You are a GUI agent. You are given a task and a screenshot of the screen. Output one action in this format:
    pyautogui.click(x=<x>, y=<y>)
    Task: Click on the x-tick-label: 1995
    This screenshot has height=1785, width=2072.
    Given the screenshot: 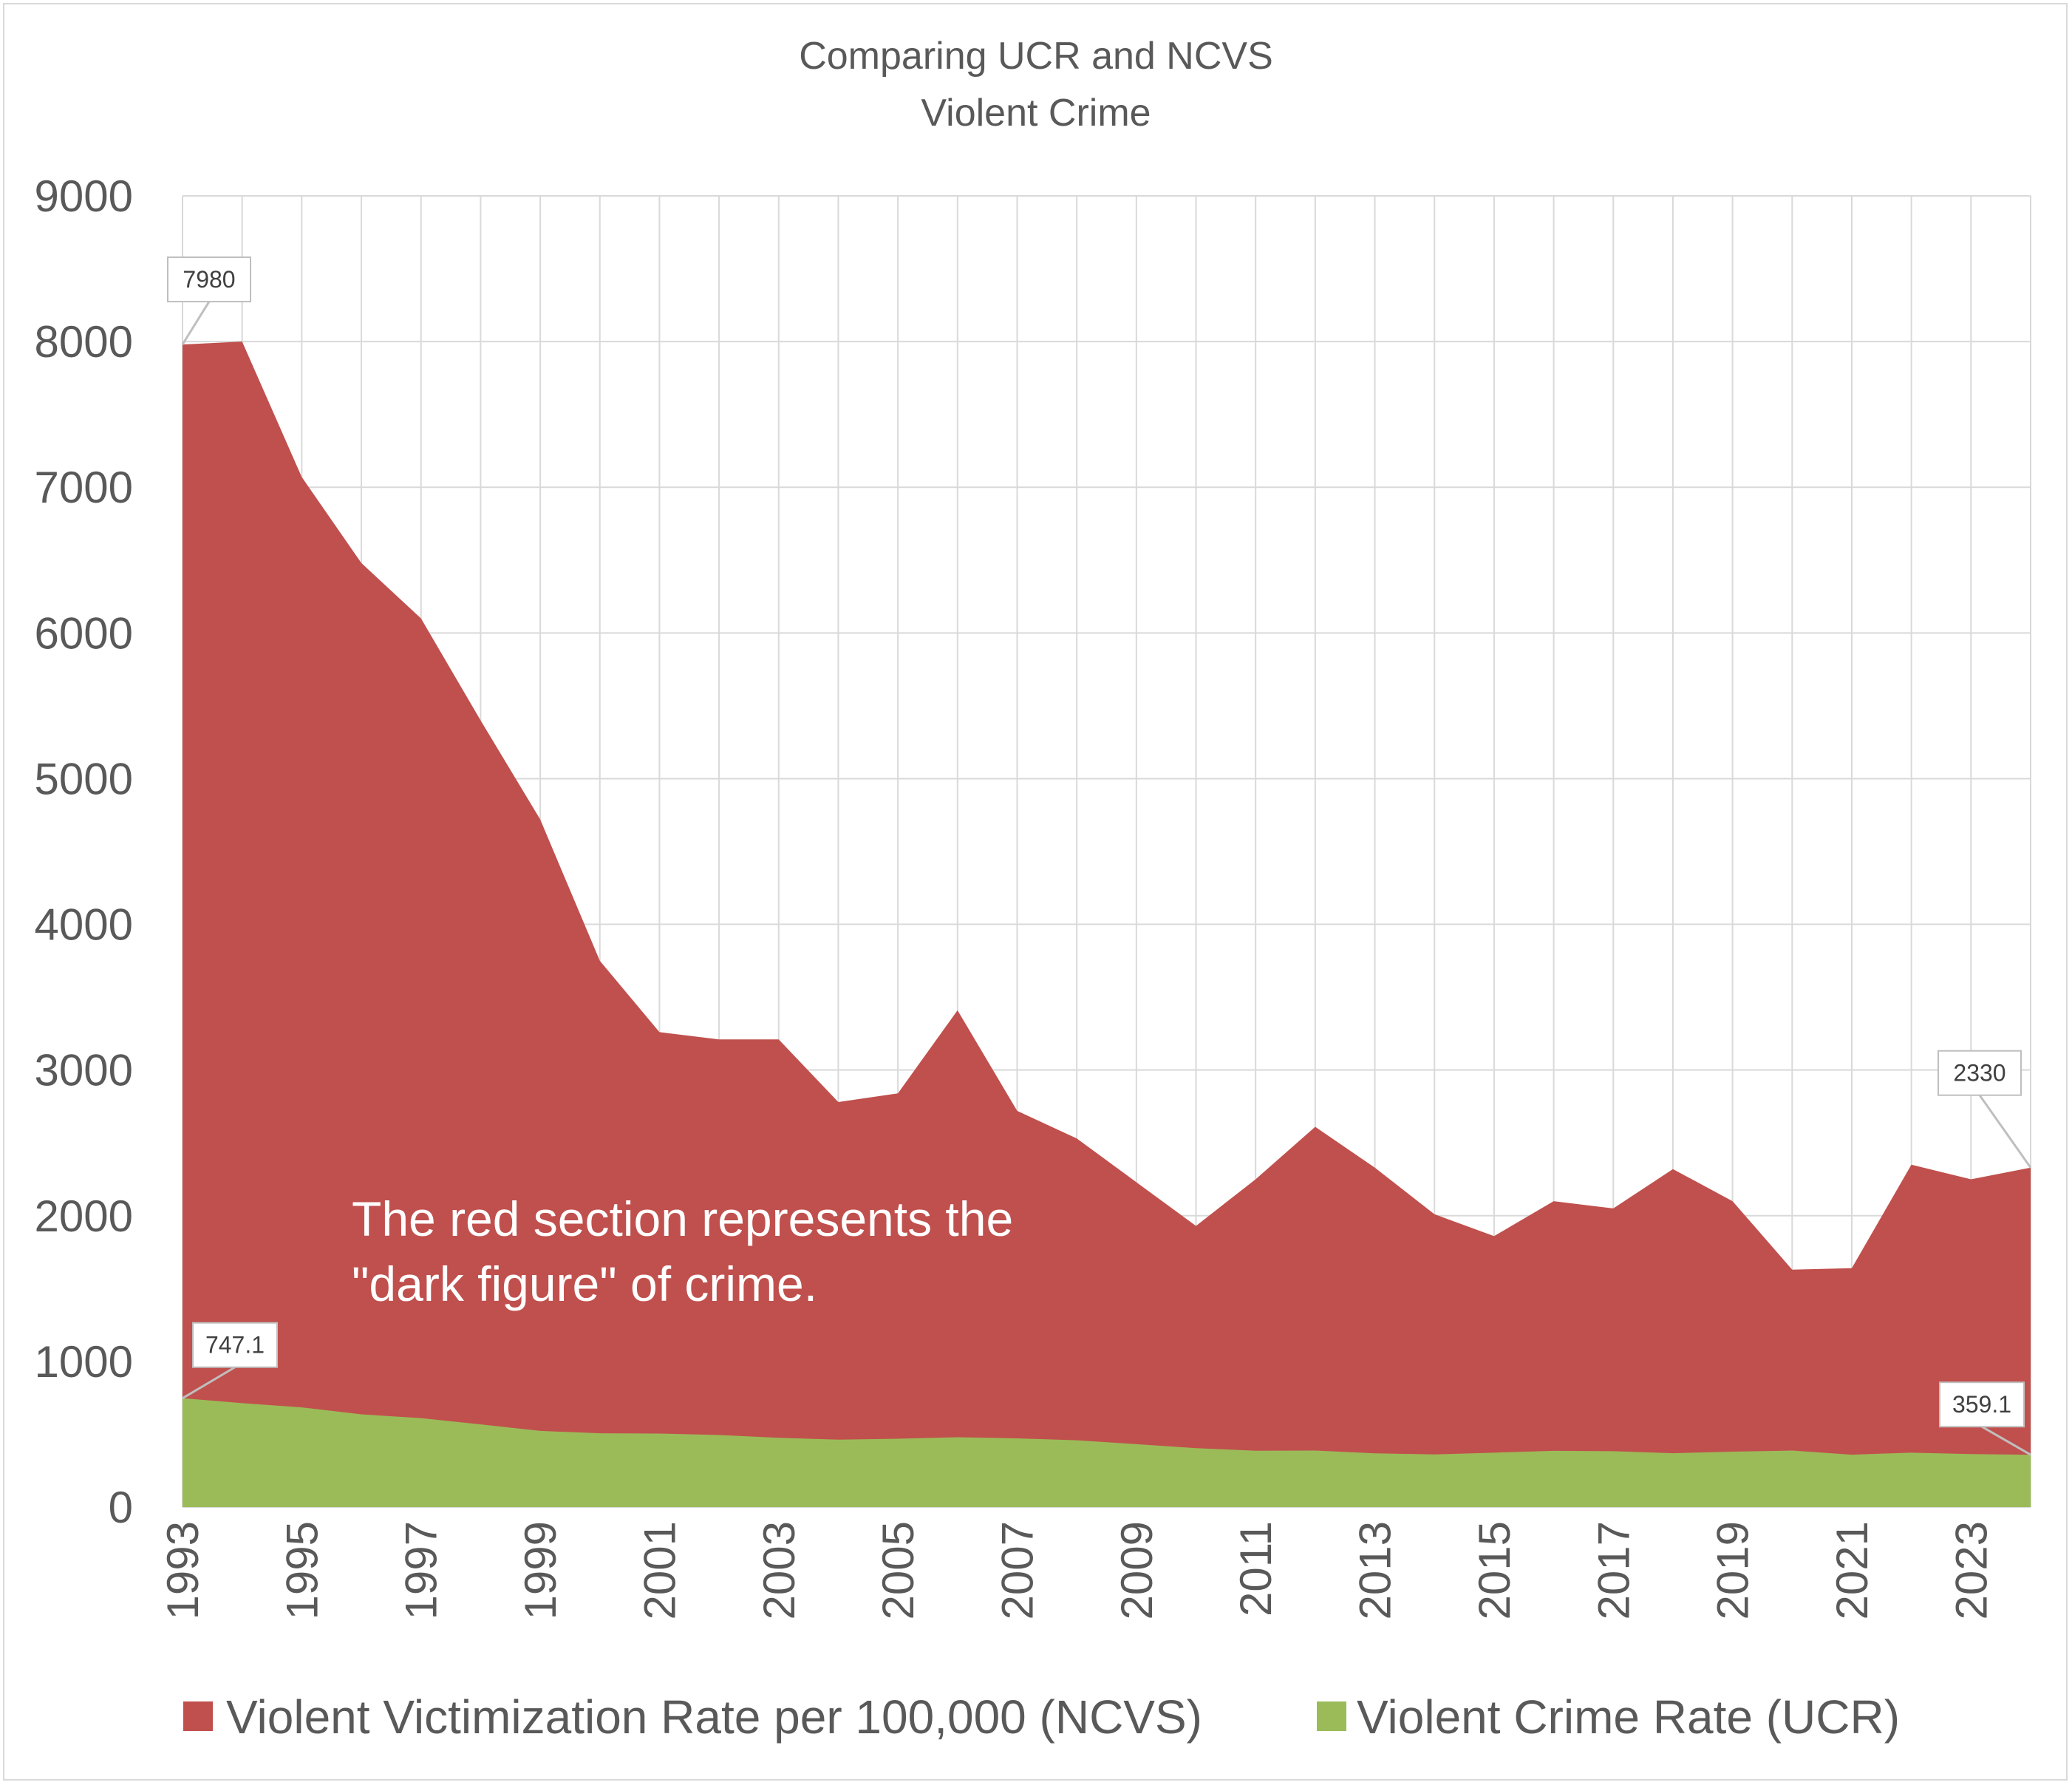 What is the action you would take?
    pyautogui.click(x=302, y=1570)
    